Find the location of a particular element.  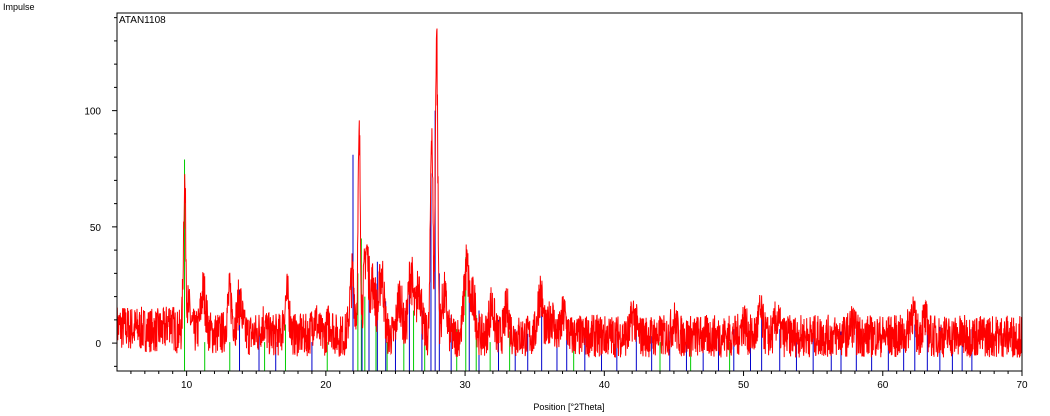

x-tick-label: 60 is located at coordinates (883, 385).